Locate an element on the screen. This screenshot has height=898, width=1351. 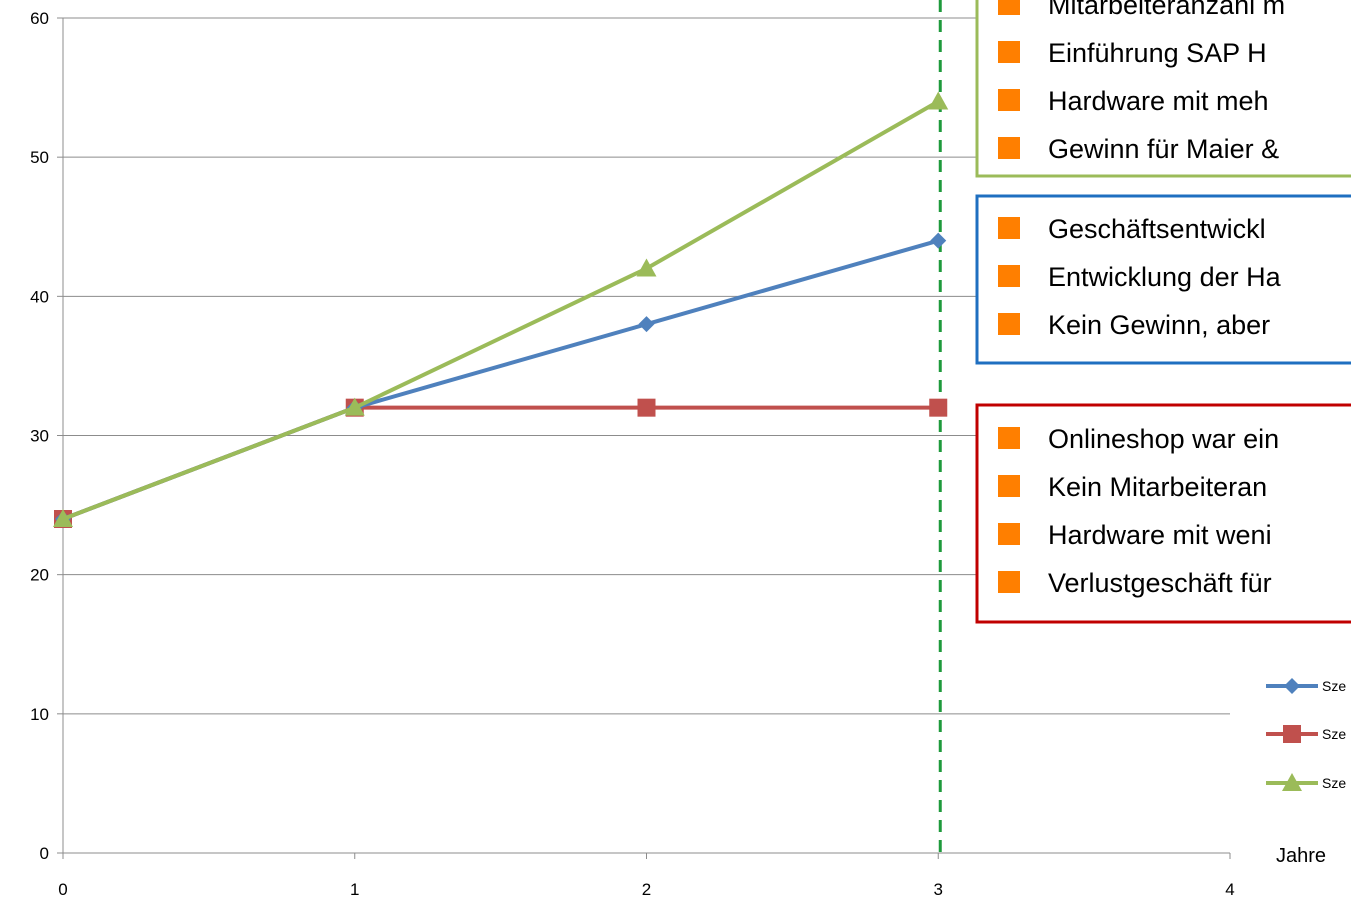
annotation-text: Einführung SAP H is located at coordinates (1157, 53).